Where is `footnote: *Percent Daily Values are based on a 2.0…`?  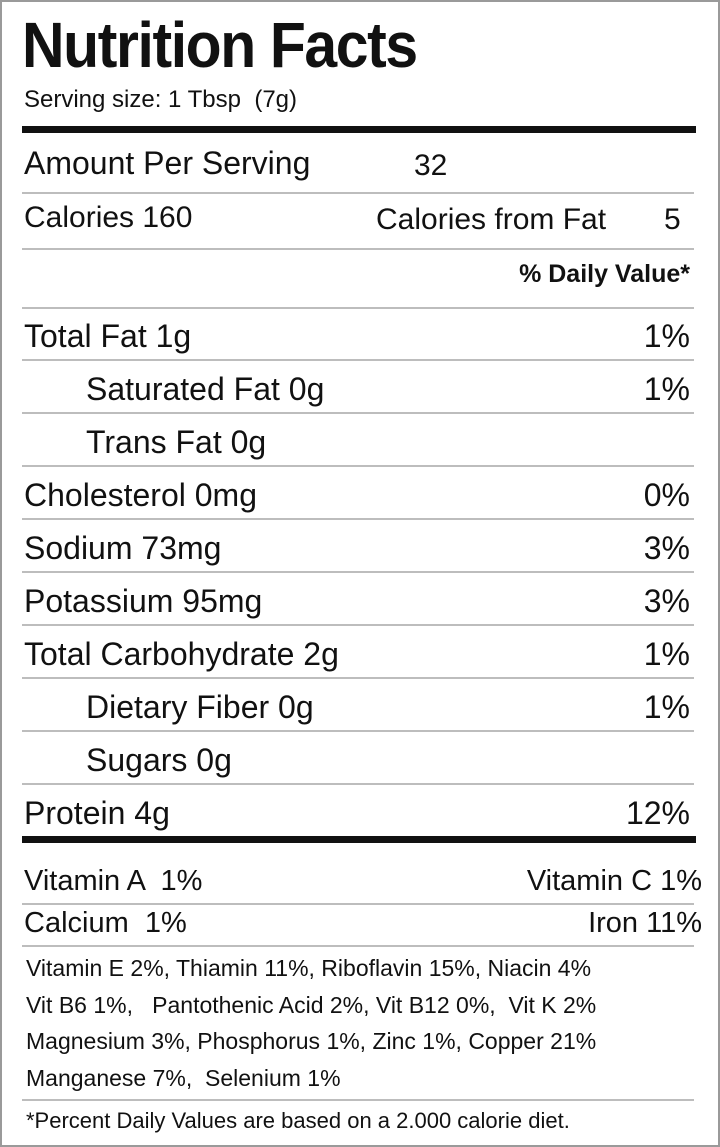
footnote: *Percent Daily Values are based on a 2.0… is located at coordinates (298, 1120).